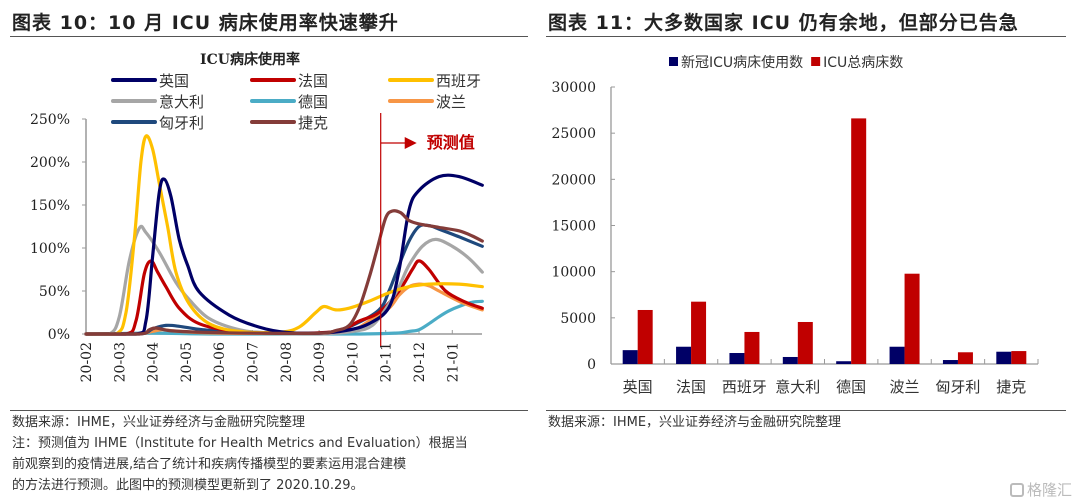  Describe the element at coordinates (806, 410) in the screenshot. I see `right-source-rule` at that location.